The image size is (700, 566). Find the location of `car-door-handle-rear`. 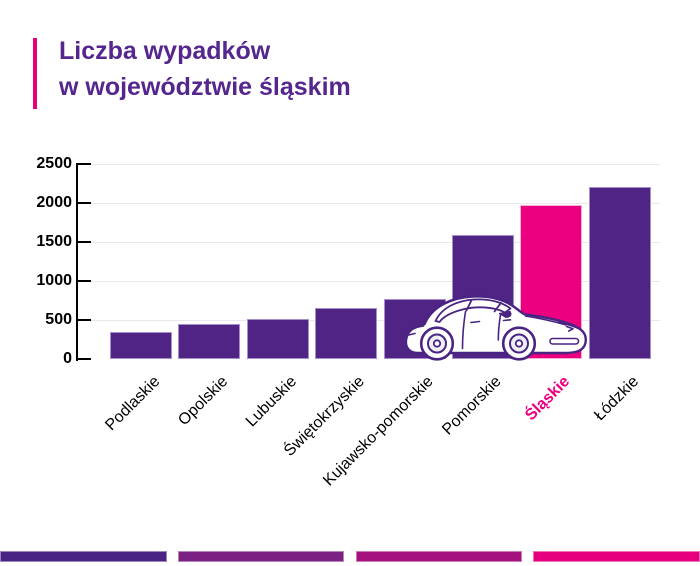

car-door-handle-rear is located at coordinates (475, 322).